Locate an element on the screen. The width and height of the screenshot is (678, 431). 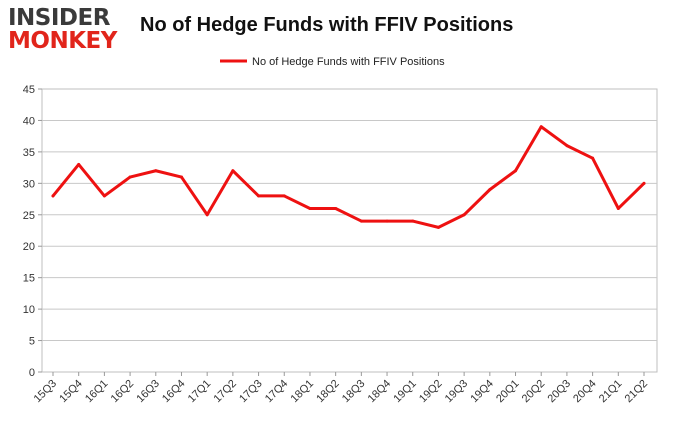
x-tick-label-20Q2: 20Q2 is located at coordinates (534, 392).